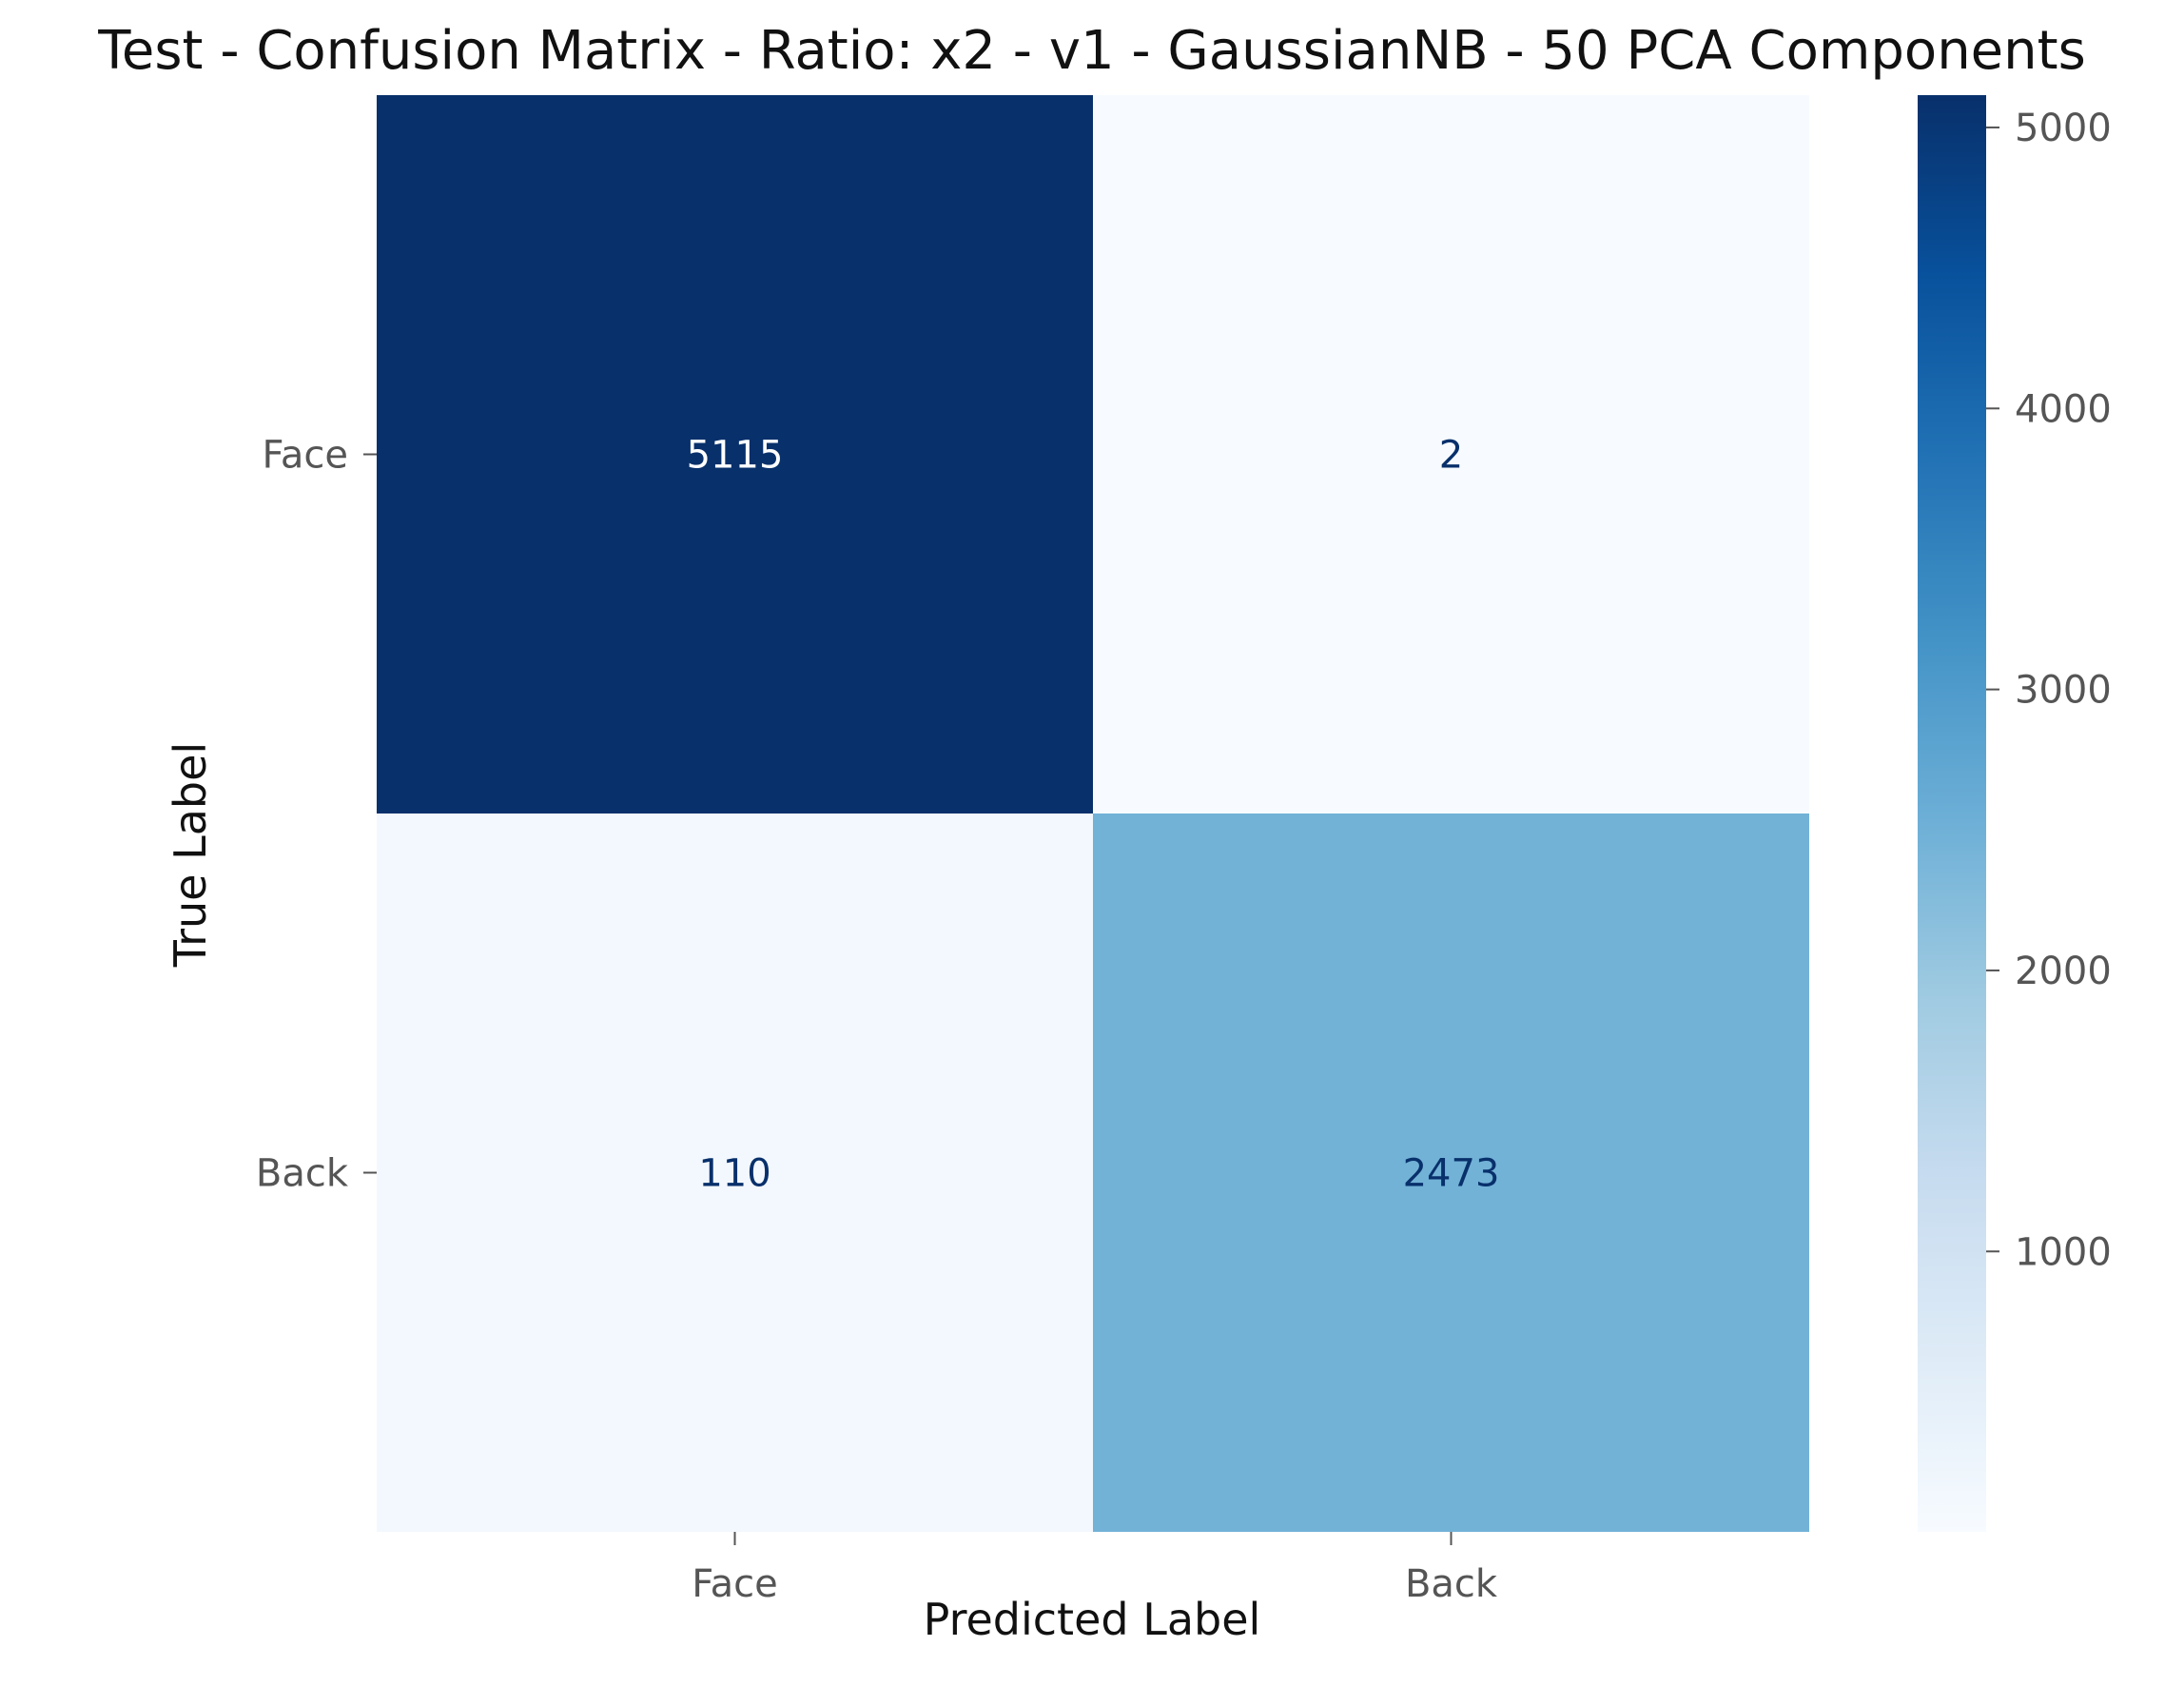  What do you see at coordinates (190, 855) in the screenshot?
I see `y-axis-label: True Label` at bounding box center [190, 855].